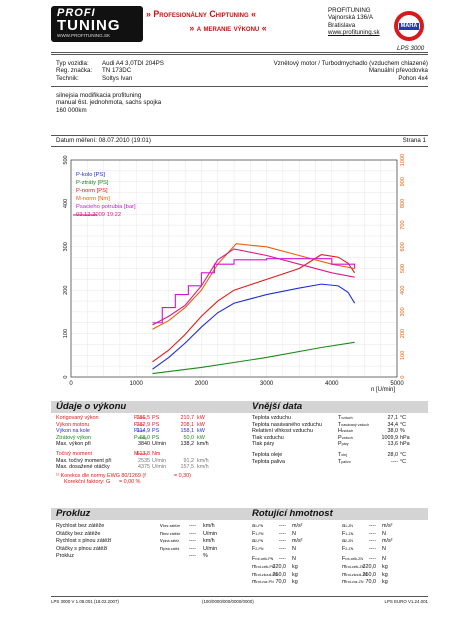 This screenshot has width=452, height=640. I want to click on symbol-subscript: mot, so click(140, 424).